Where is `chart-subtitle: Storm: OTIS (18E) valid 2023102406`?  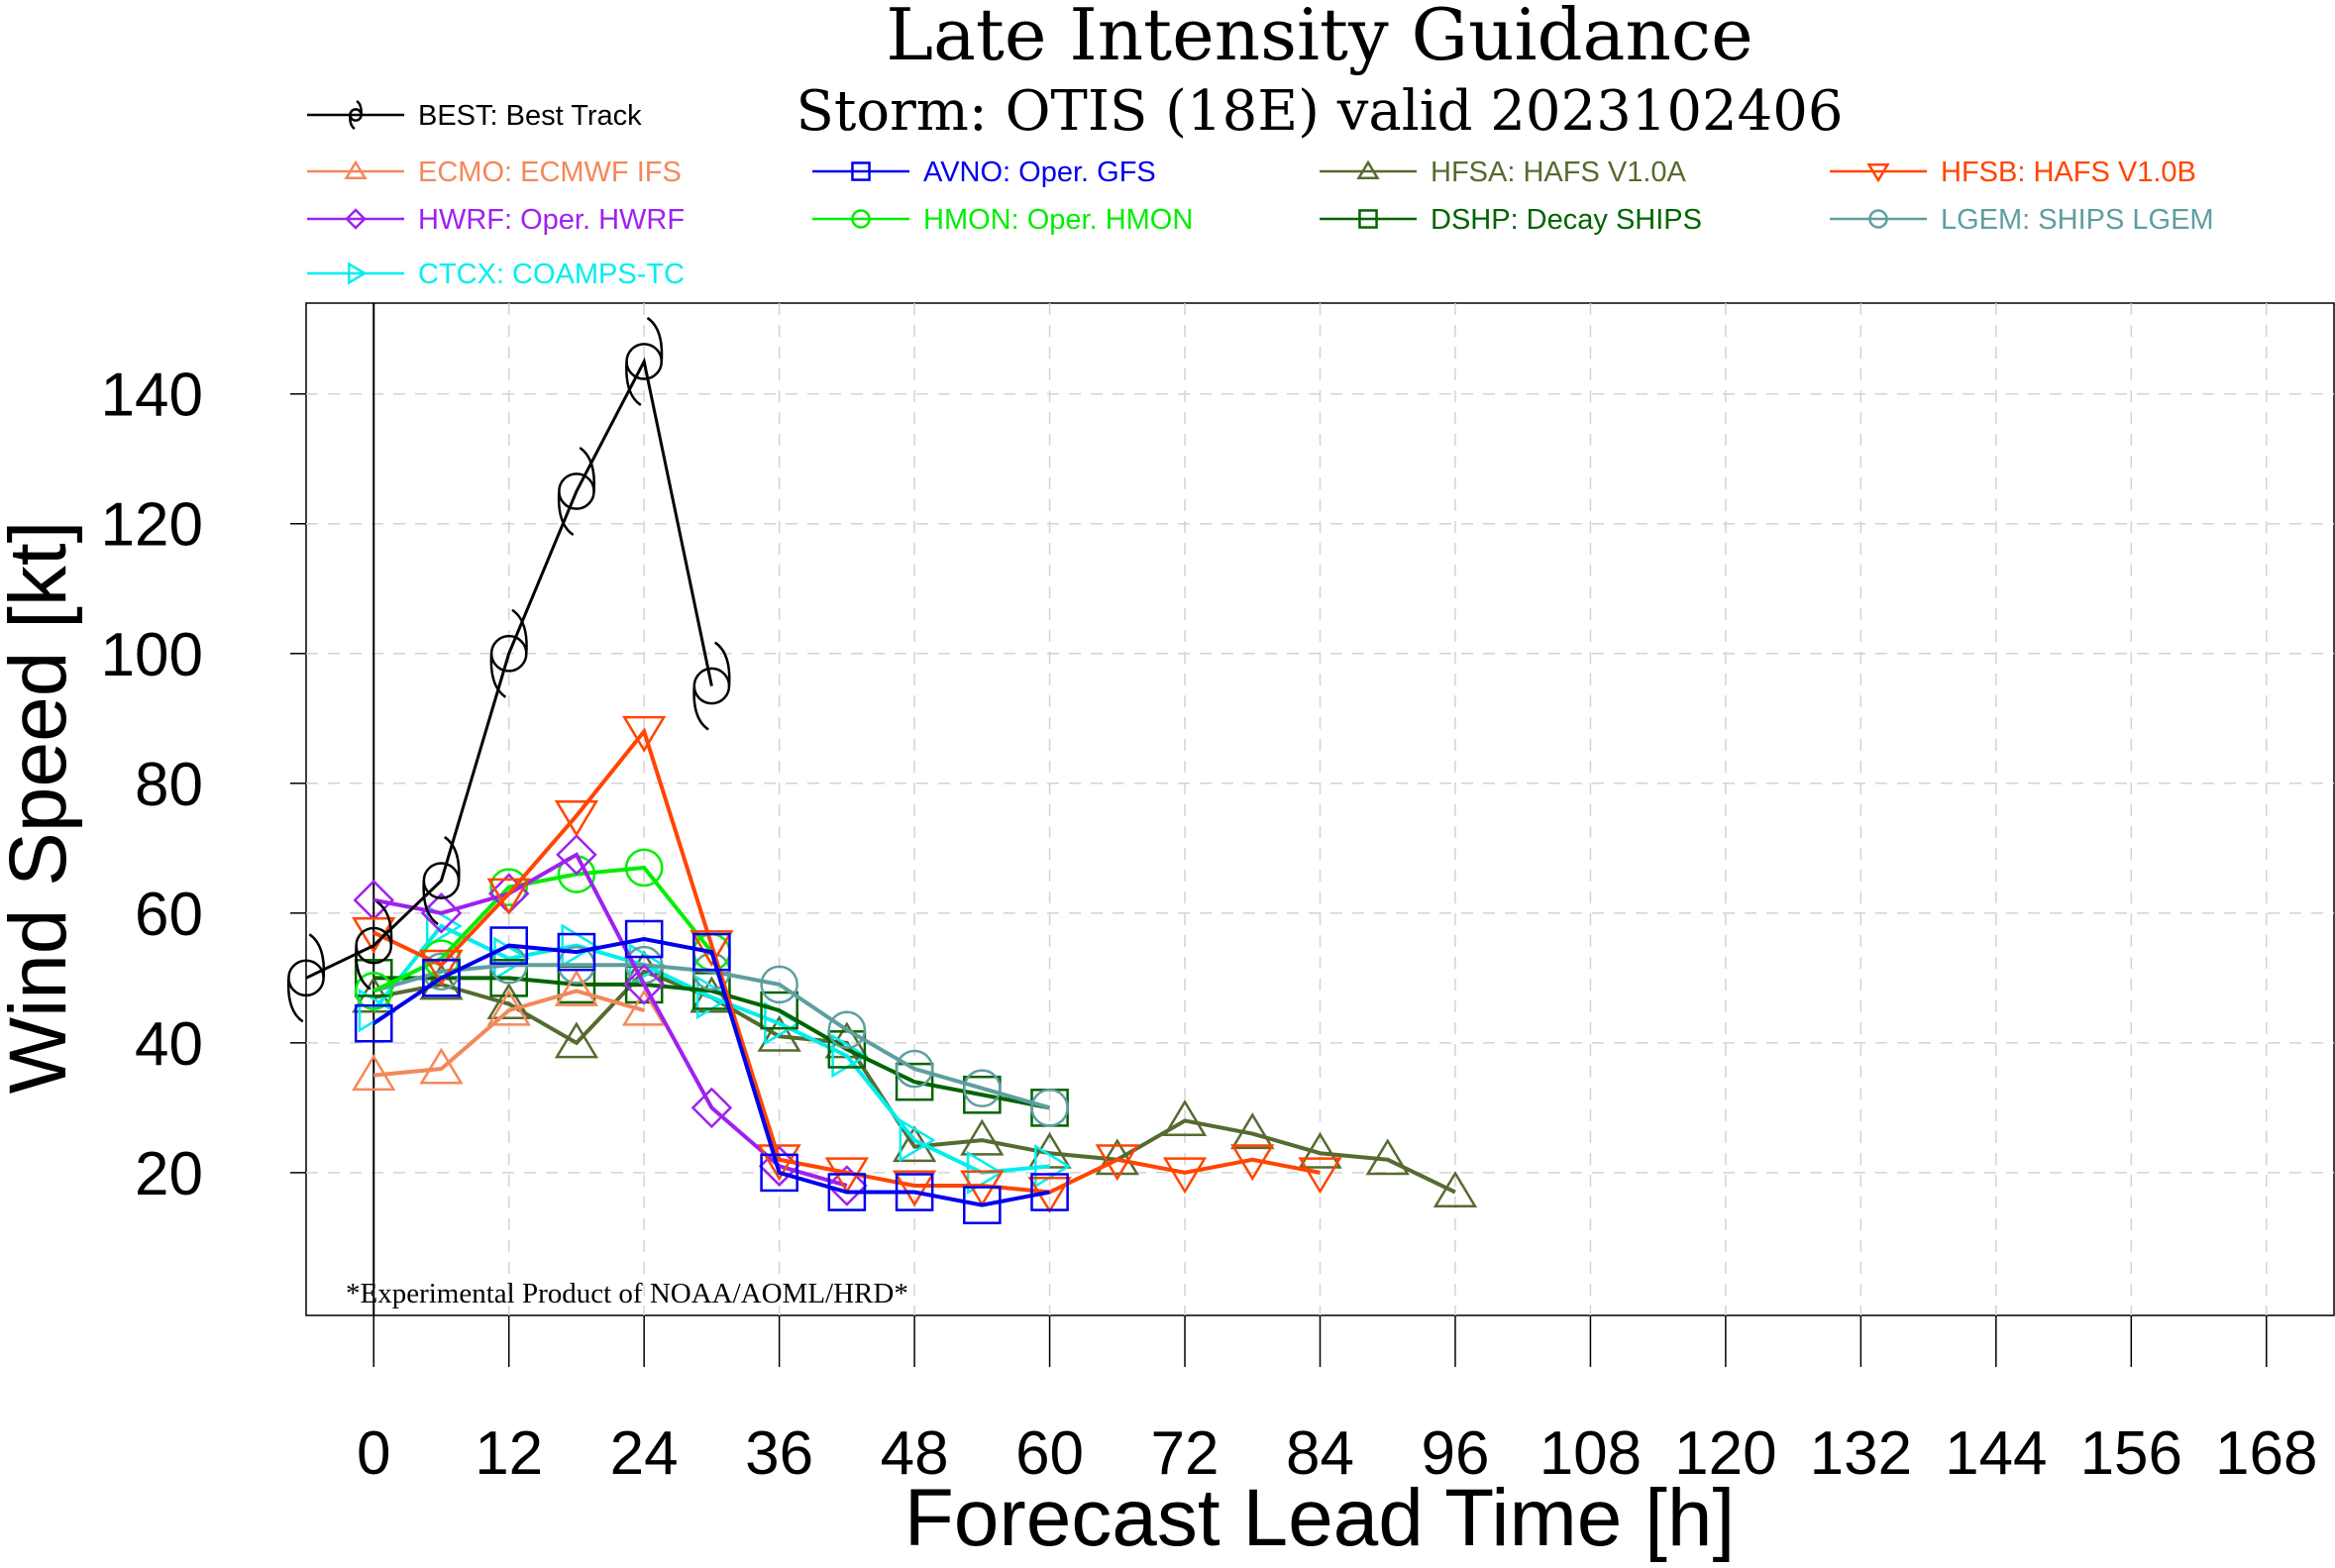
chart-subtitle: Storm: OTIS (18E) valid 2023102406 is located at coordinates (1319, 112).